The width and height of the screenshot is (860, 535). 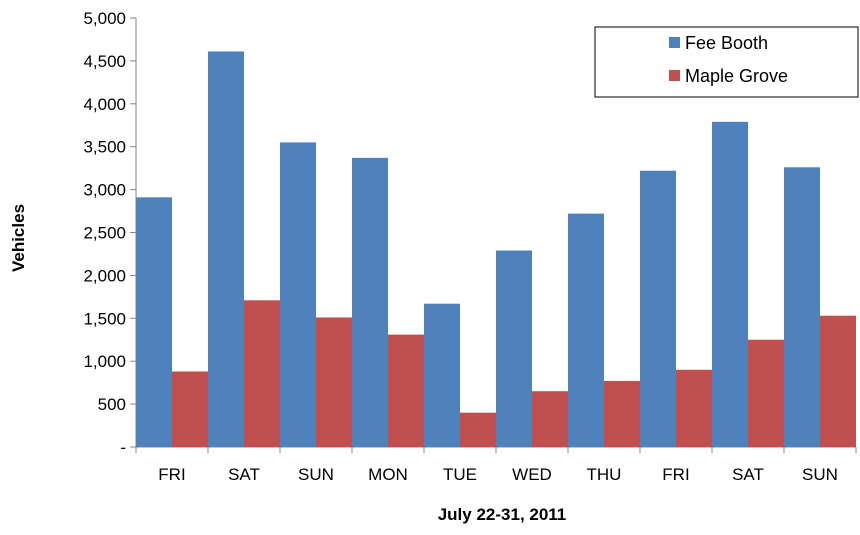 What do you see at coordinates (736, 76) in the screenshot?
I see `legend-label-maple-grove: Maple Grove` at bounding box center [736, 76].